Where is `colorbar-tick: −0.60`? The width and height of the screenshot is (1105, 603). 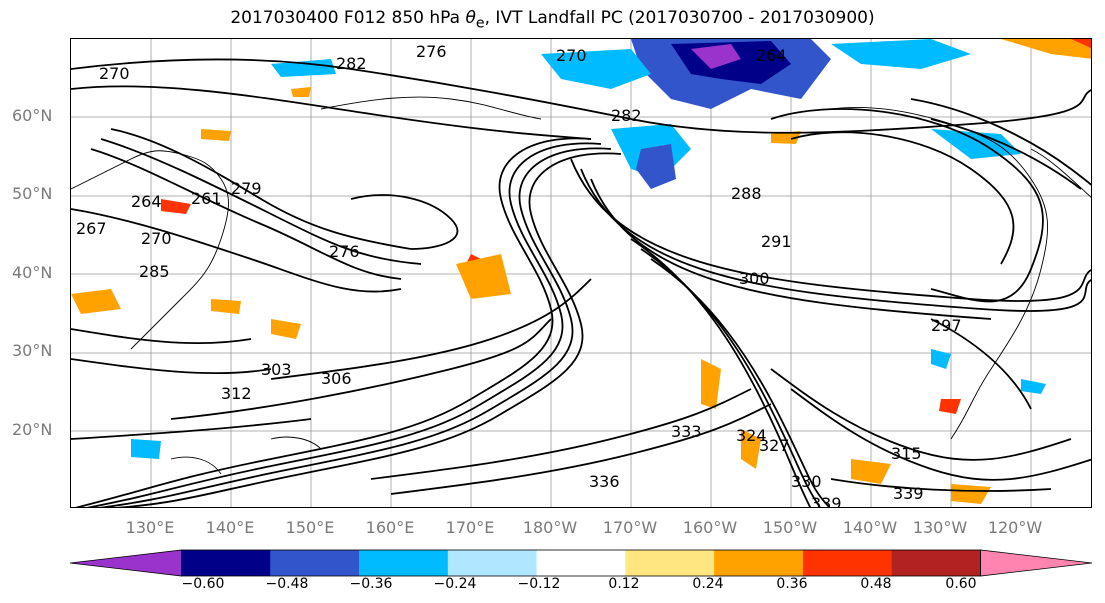 colorbar-tick: −0.60 is located at coordinates (203, 584).